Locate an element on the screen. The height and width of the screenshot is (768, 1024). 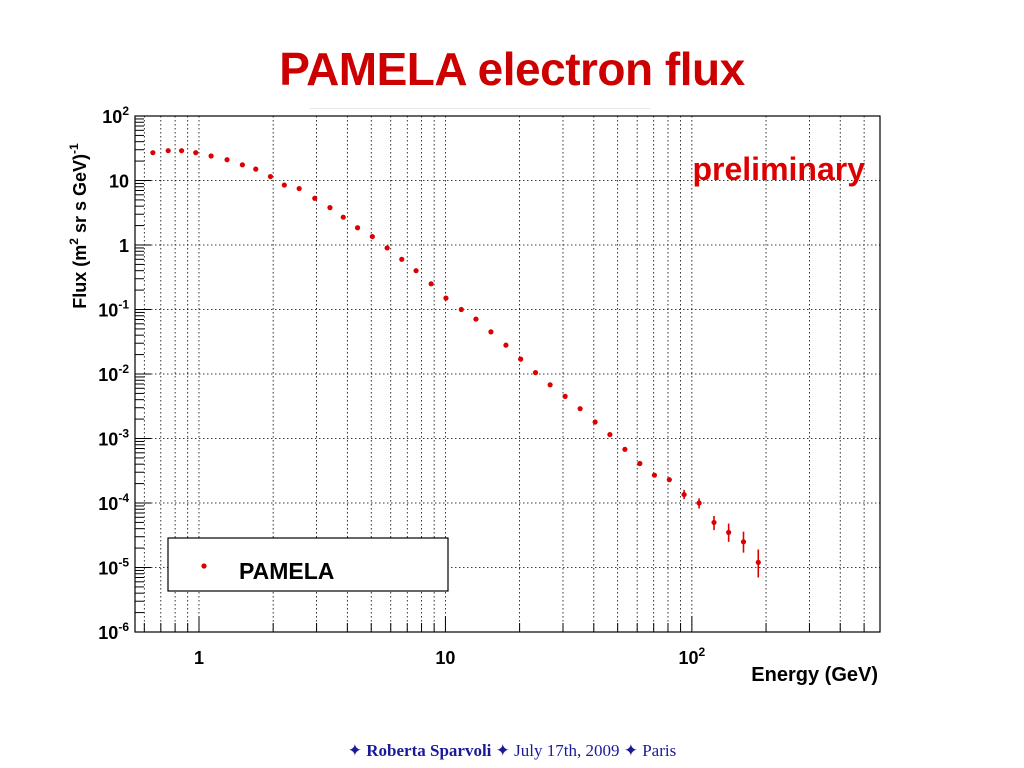
y-tick-labels: 10² 10 1 10⁻¹ 10⁻² 10⁻³ 10⁻⁴ 10⁻⁵ 10⁻⁶ is located at coordinates (113, 373).